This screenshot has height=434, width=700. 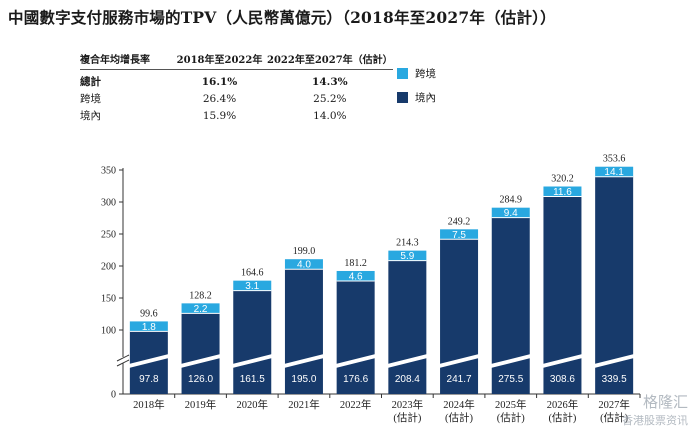 I want to click on bar-cross-border-label: 9.4, so click(x=511, y=213).